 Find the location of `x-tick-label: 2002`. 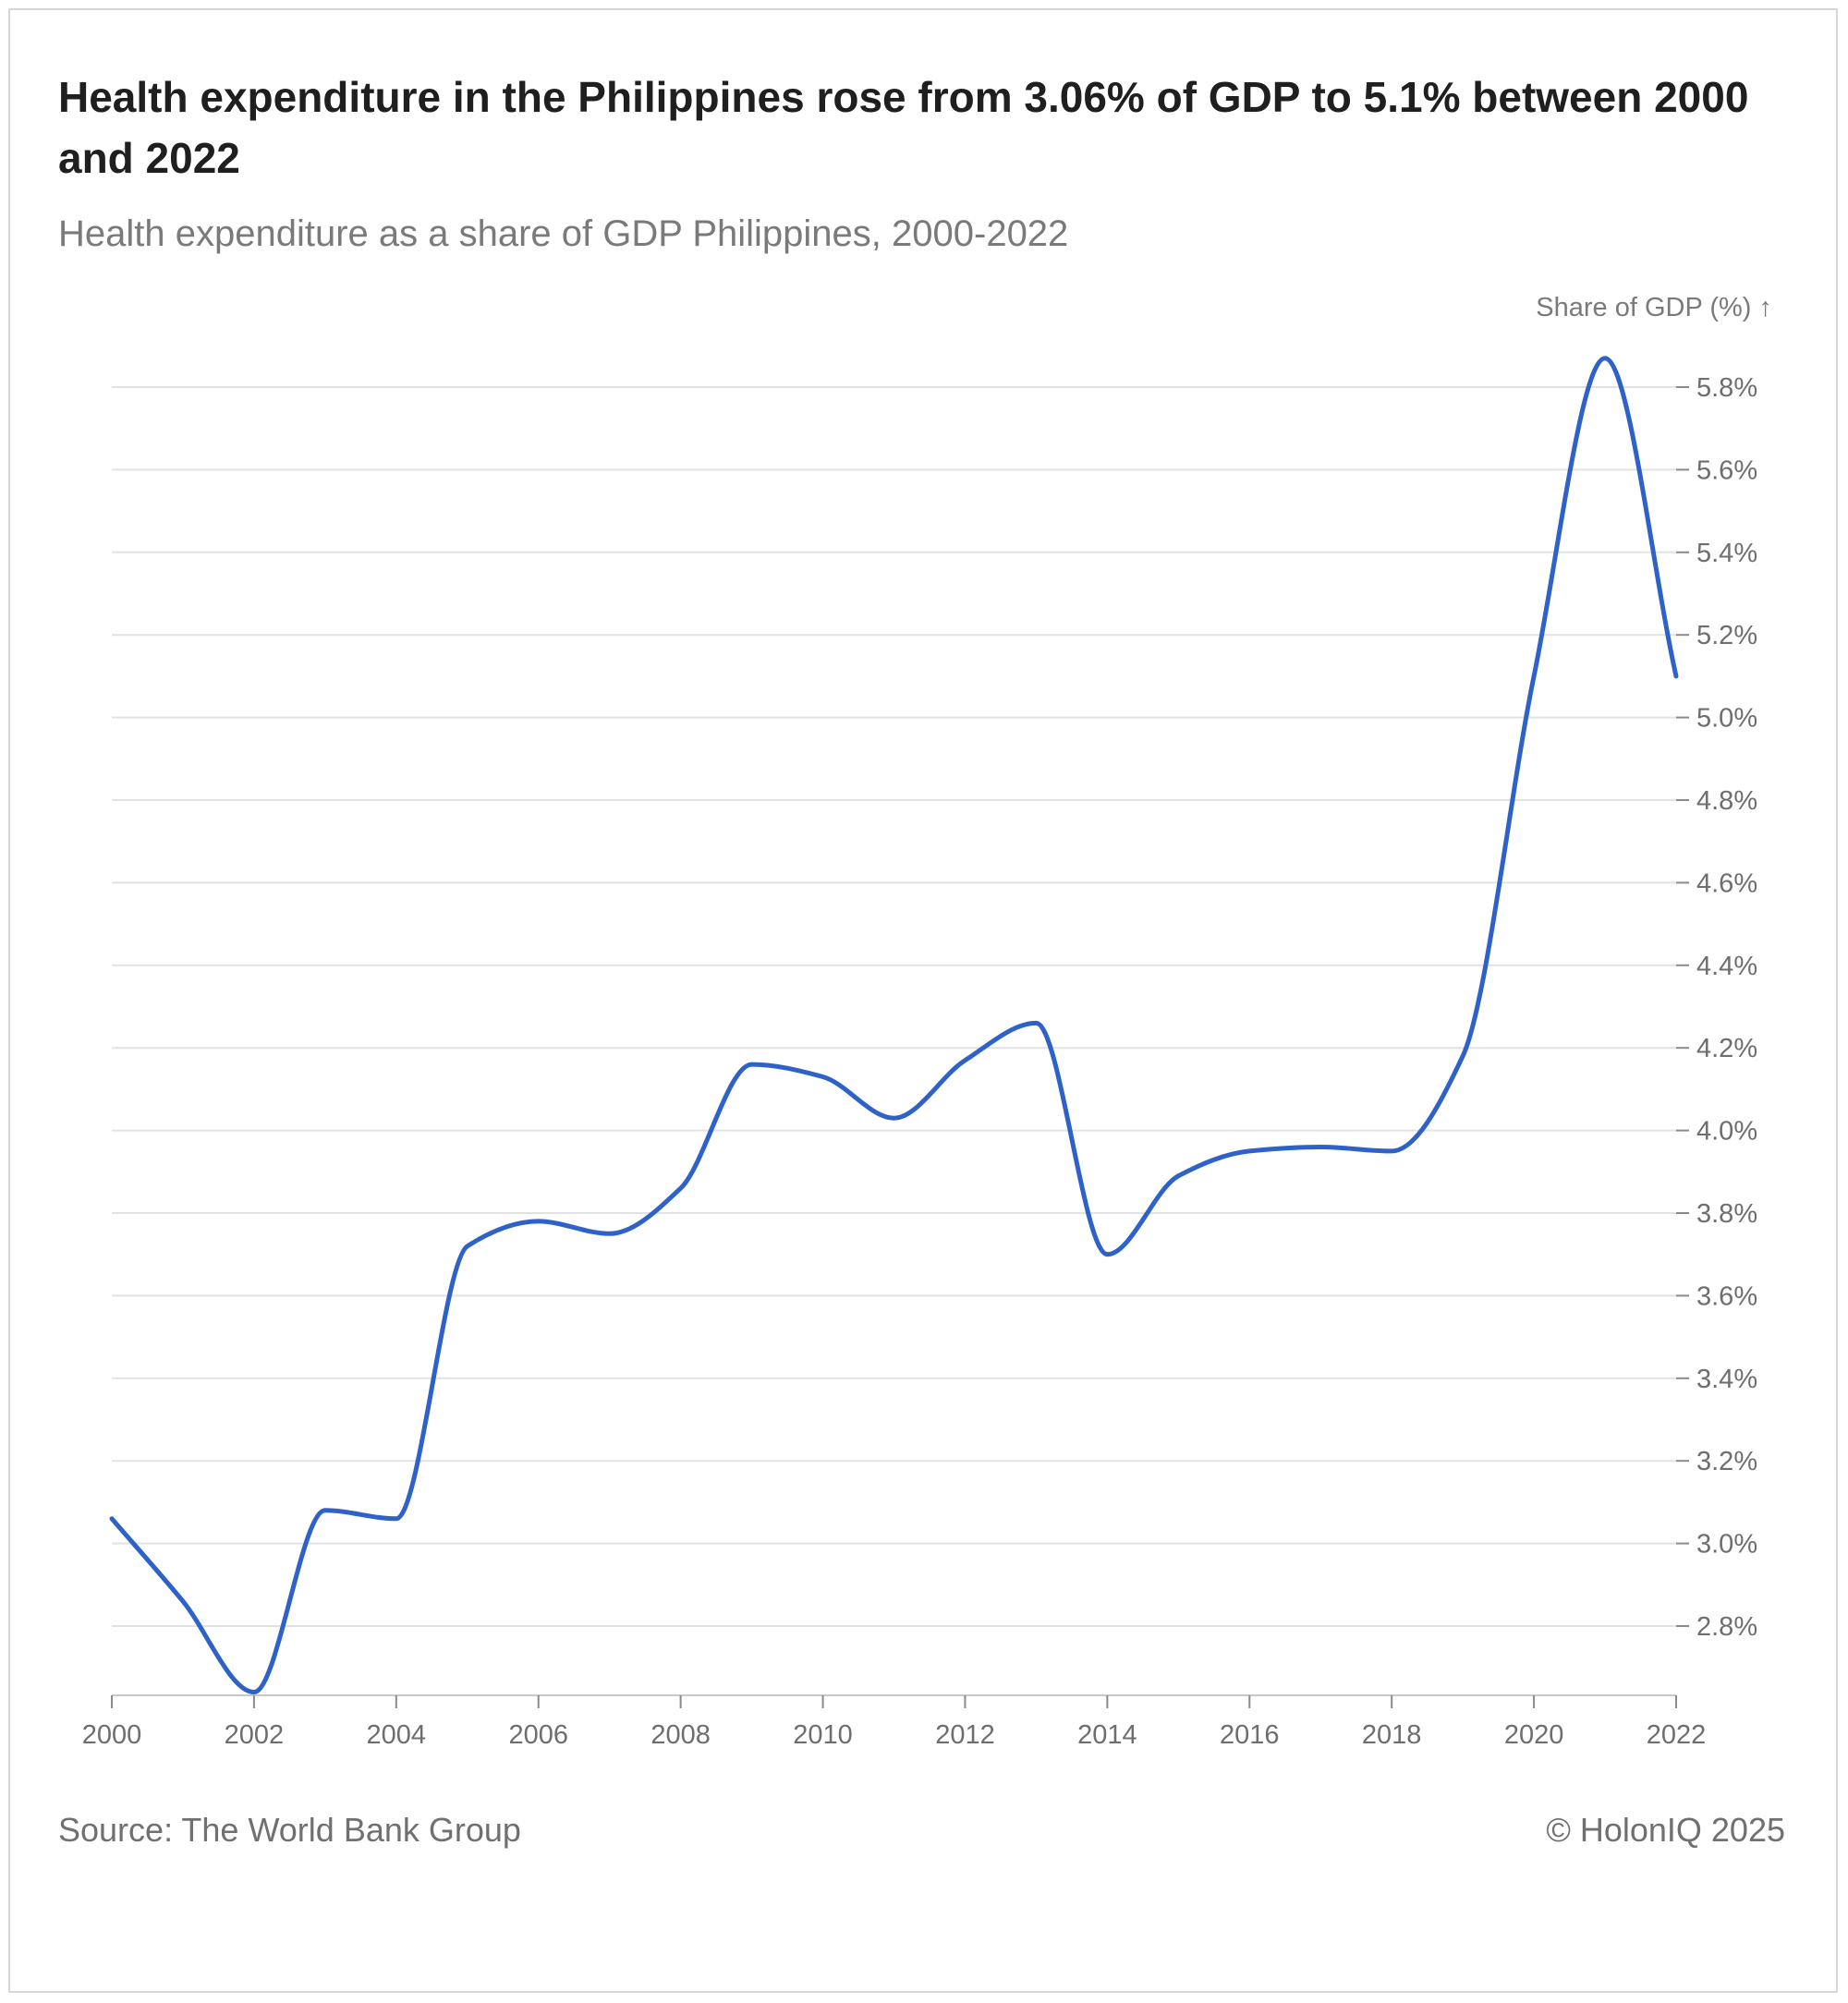

x-tick-label: 2002 is located at coordinates (255, 1735).